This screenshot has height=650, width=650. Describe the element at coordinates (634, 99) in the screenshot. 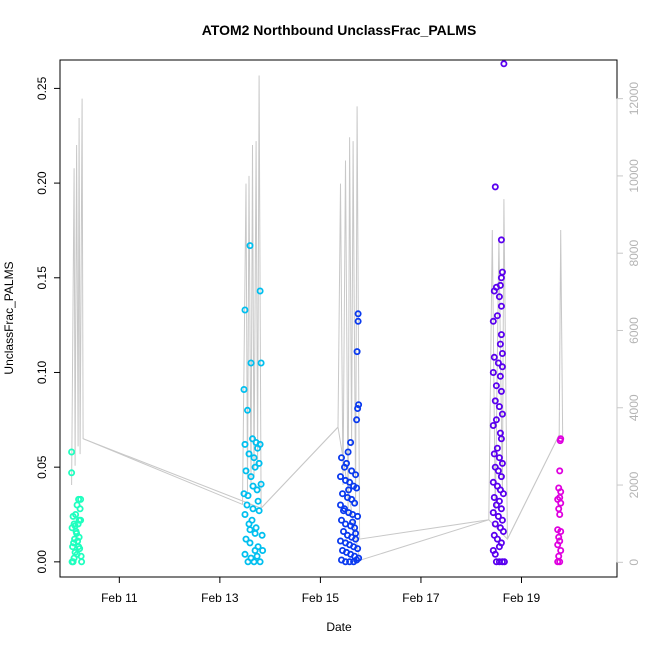

I see `secondary-tick-label: 12000` at that location.